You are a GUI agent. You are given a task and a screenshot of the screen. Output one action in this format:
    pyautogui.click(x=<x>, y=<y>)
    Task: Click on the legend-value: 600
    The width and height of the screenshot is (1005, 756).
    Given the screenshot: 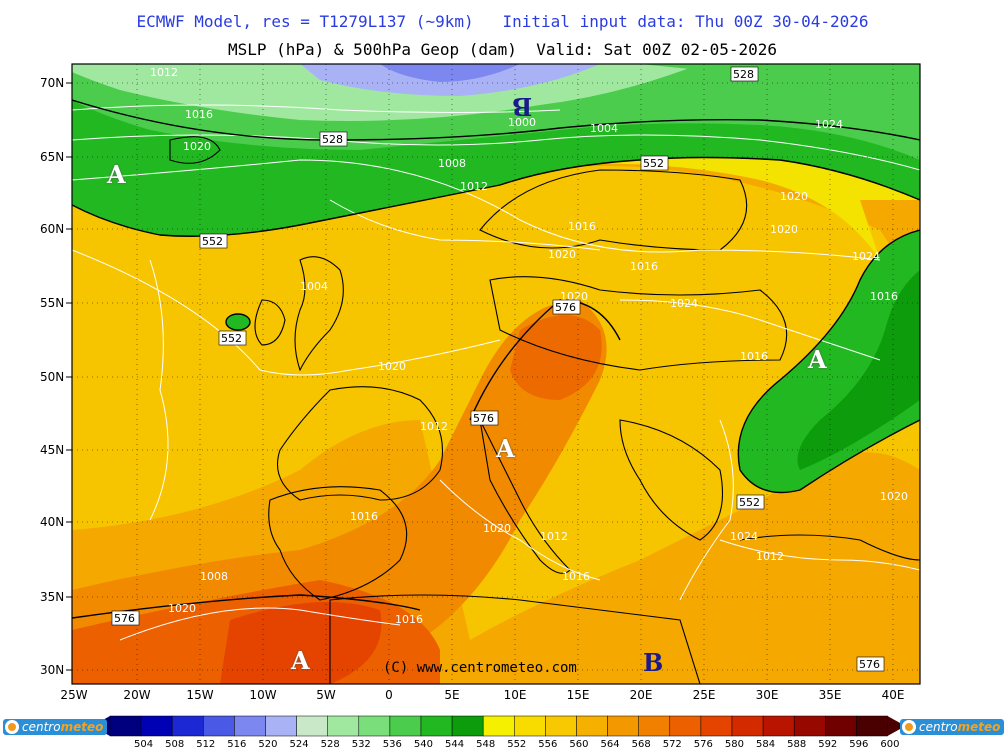 What is the action you would take?
    pyautogui.click(x=890, y=744)
    